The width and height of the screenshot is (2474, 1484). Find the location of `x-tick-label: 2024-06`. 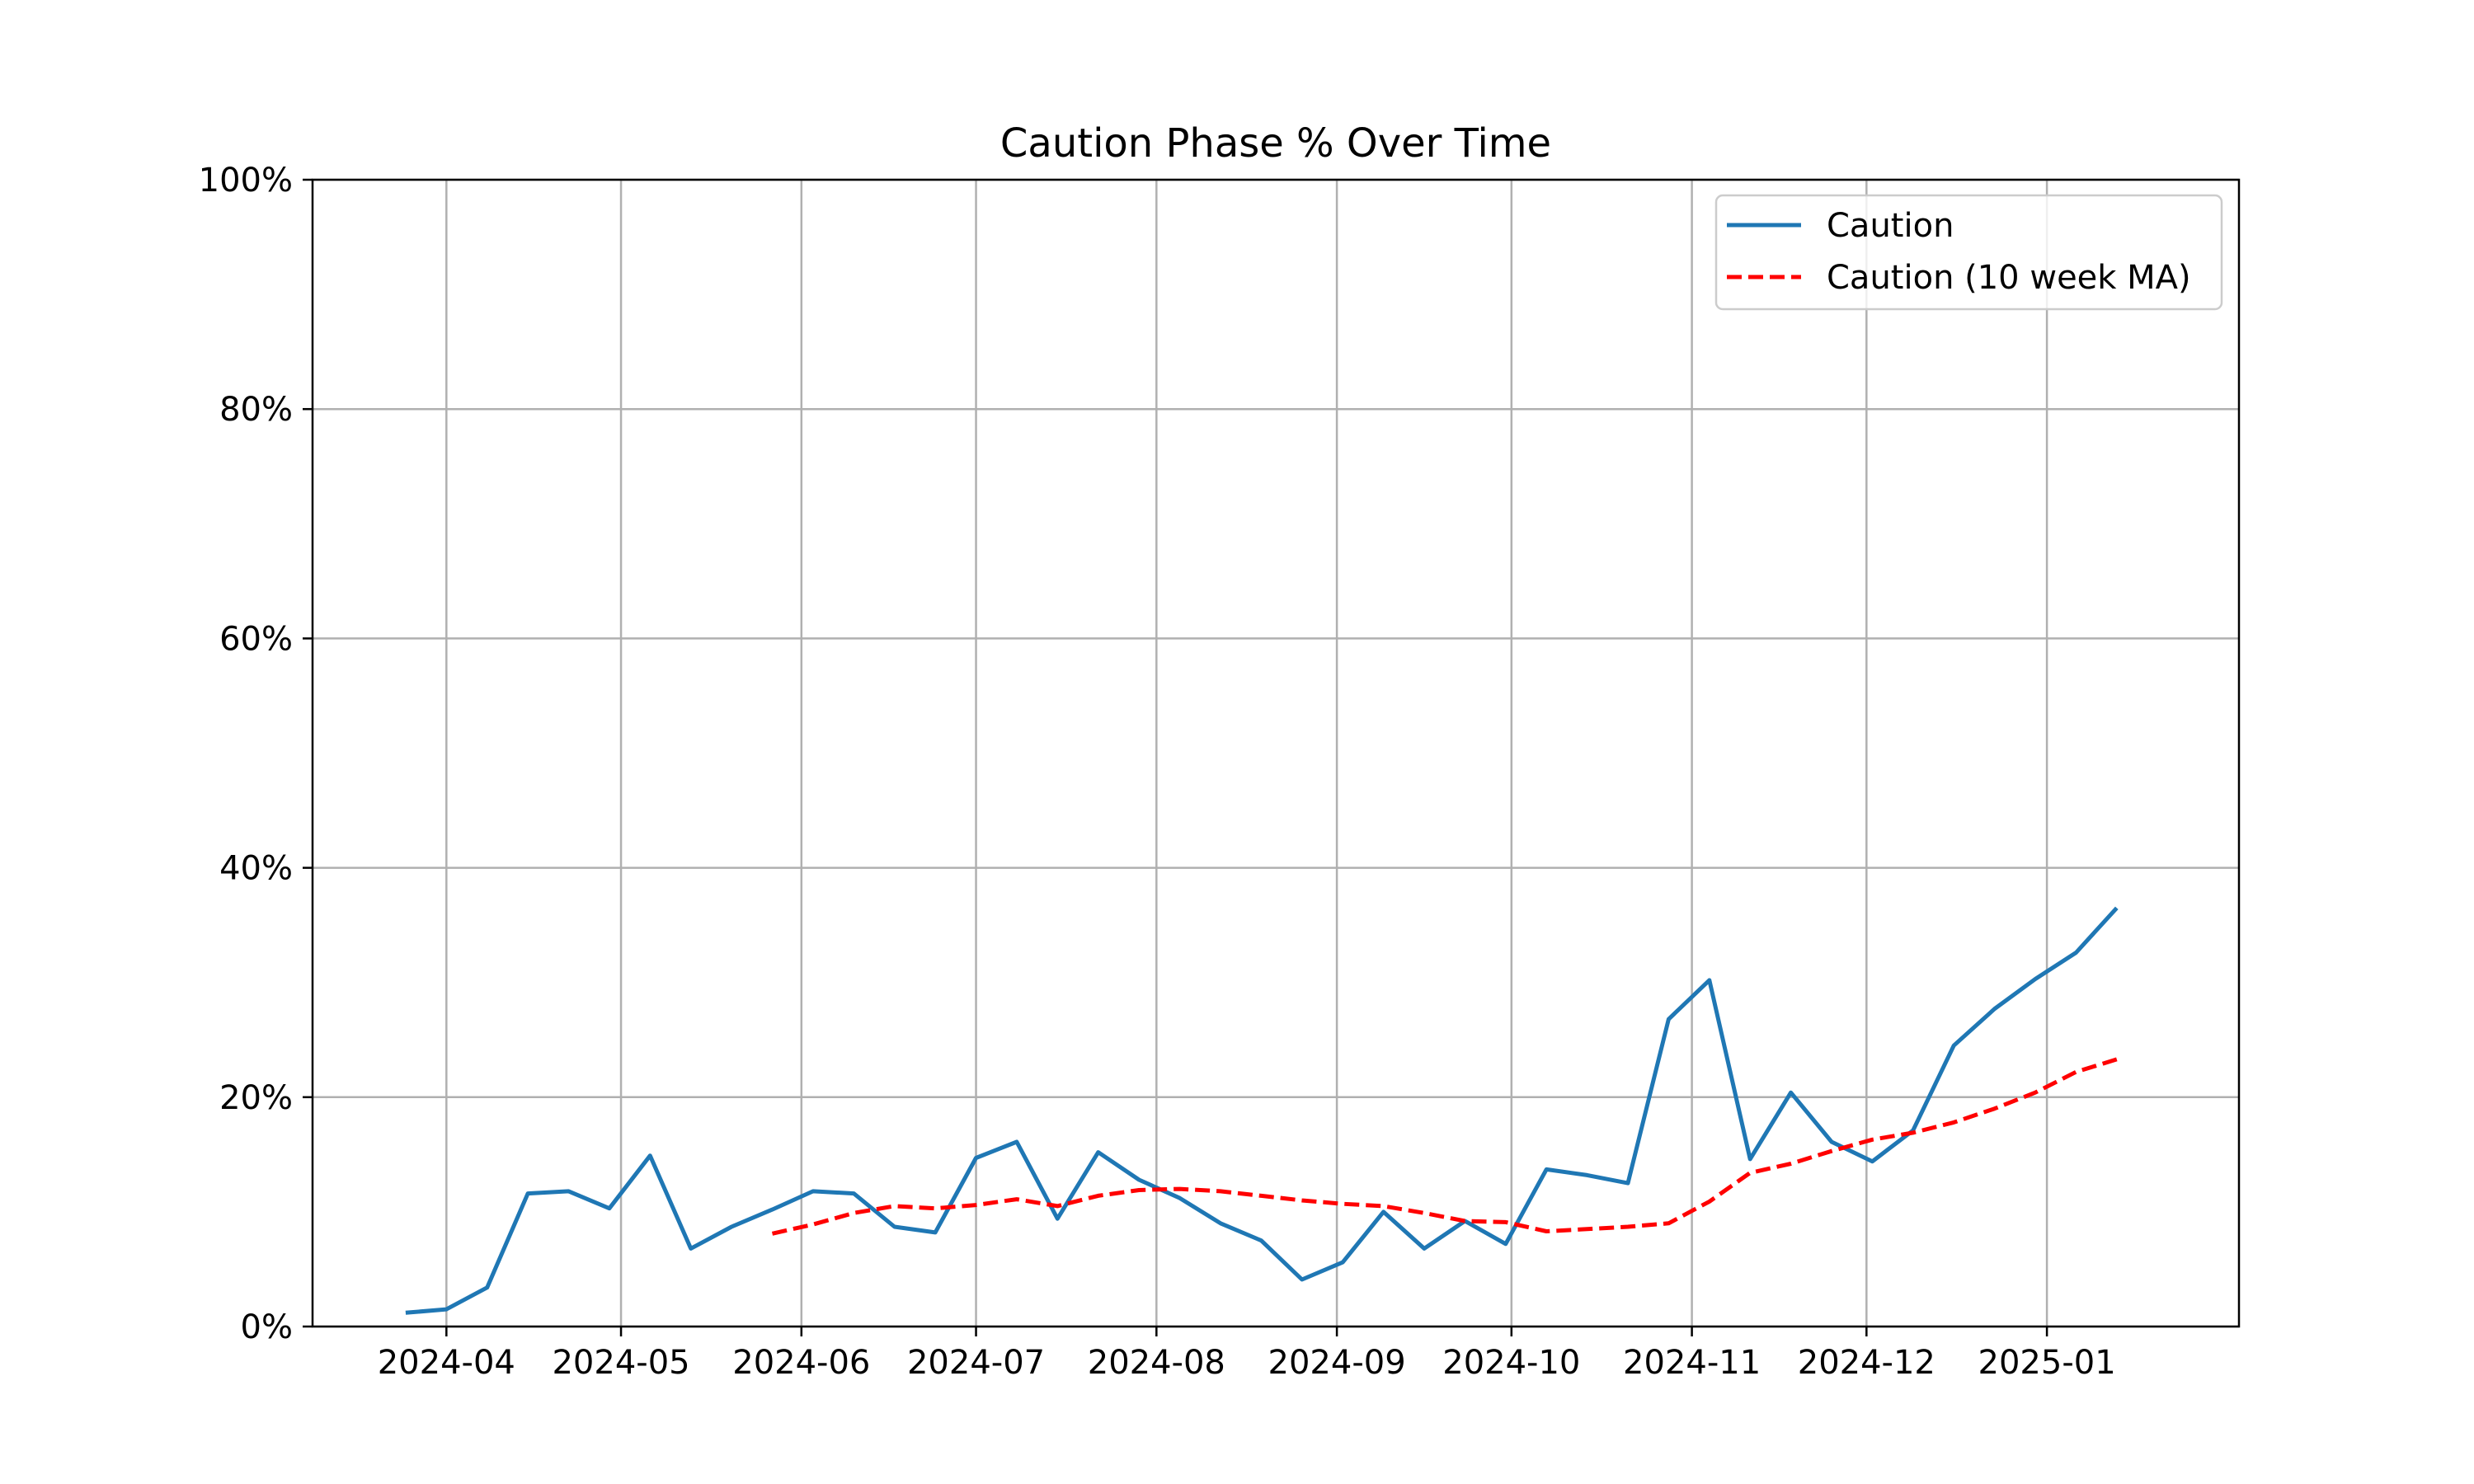

x-tick-label: 2024-06 is located at coordinates (801, 1363).